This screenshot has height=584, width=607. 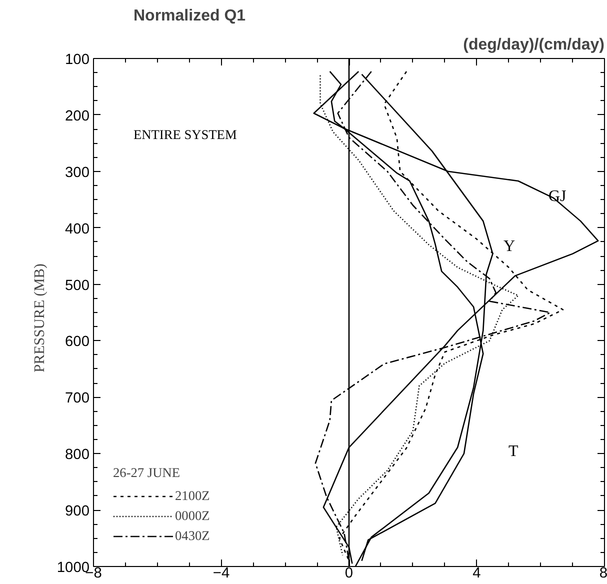 What do you see at coordinates (190, 16) in the screenshot?
I see `chart-title: Normalized Q1` at bounding box center [190, 16].